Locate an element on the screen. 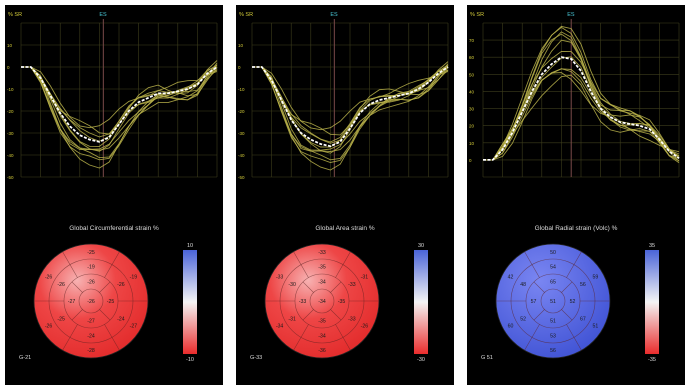 The image size is (690, 387). color-scale-max-label: 35 is located at coordinates (652, 246).